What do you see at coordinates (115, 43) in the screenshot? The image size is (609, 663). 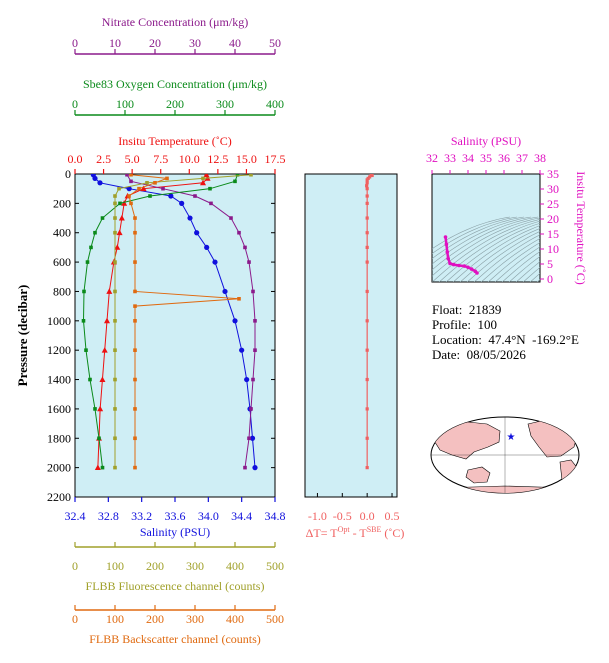 I see `nitrate-tick-label: 10` at bounding box center [115, 43].